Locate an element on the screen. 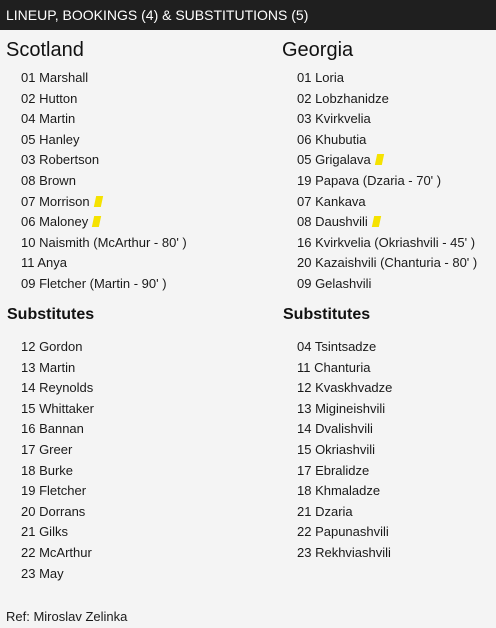 The height and width of the screenshot is (628, 496). player-row: 10 Naismith (McArthur - 80' ) is located at coordinates (104, 243).